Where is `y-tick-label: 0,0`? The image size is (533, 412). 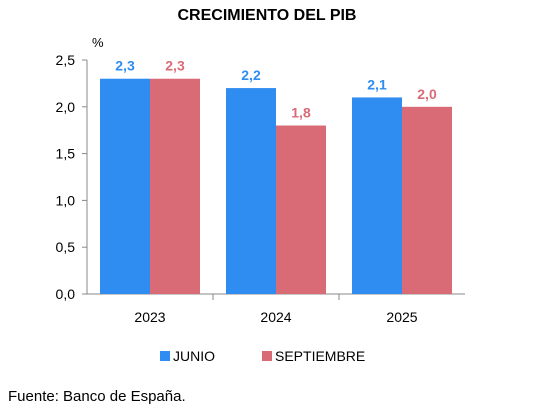
y-tick-label: 0,0 is located at coordinates (66, 294).